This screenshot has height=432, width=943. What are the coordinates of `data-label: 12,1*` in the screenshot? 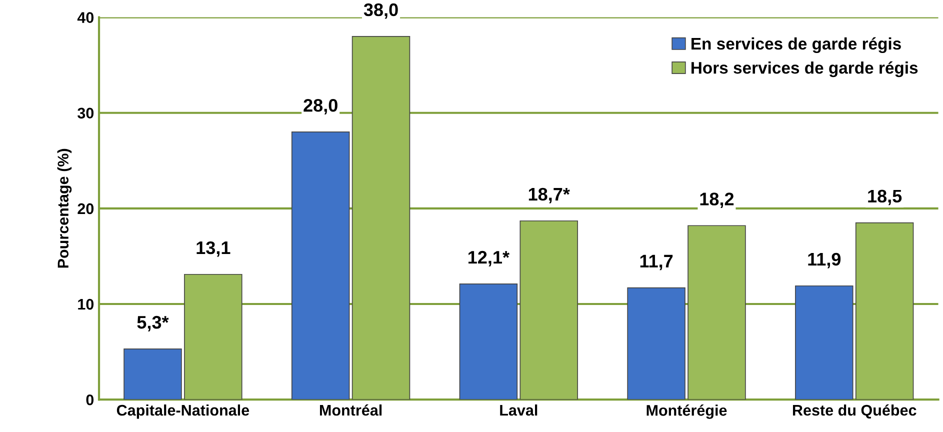 It's located at (489, 258).